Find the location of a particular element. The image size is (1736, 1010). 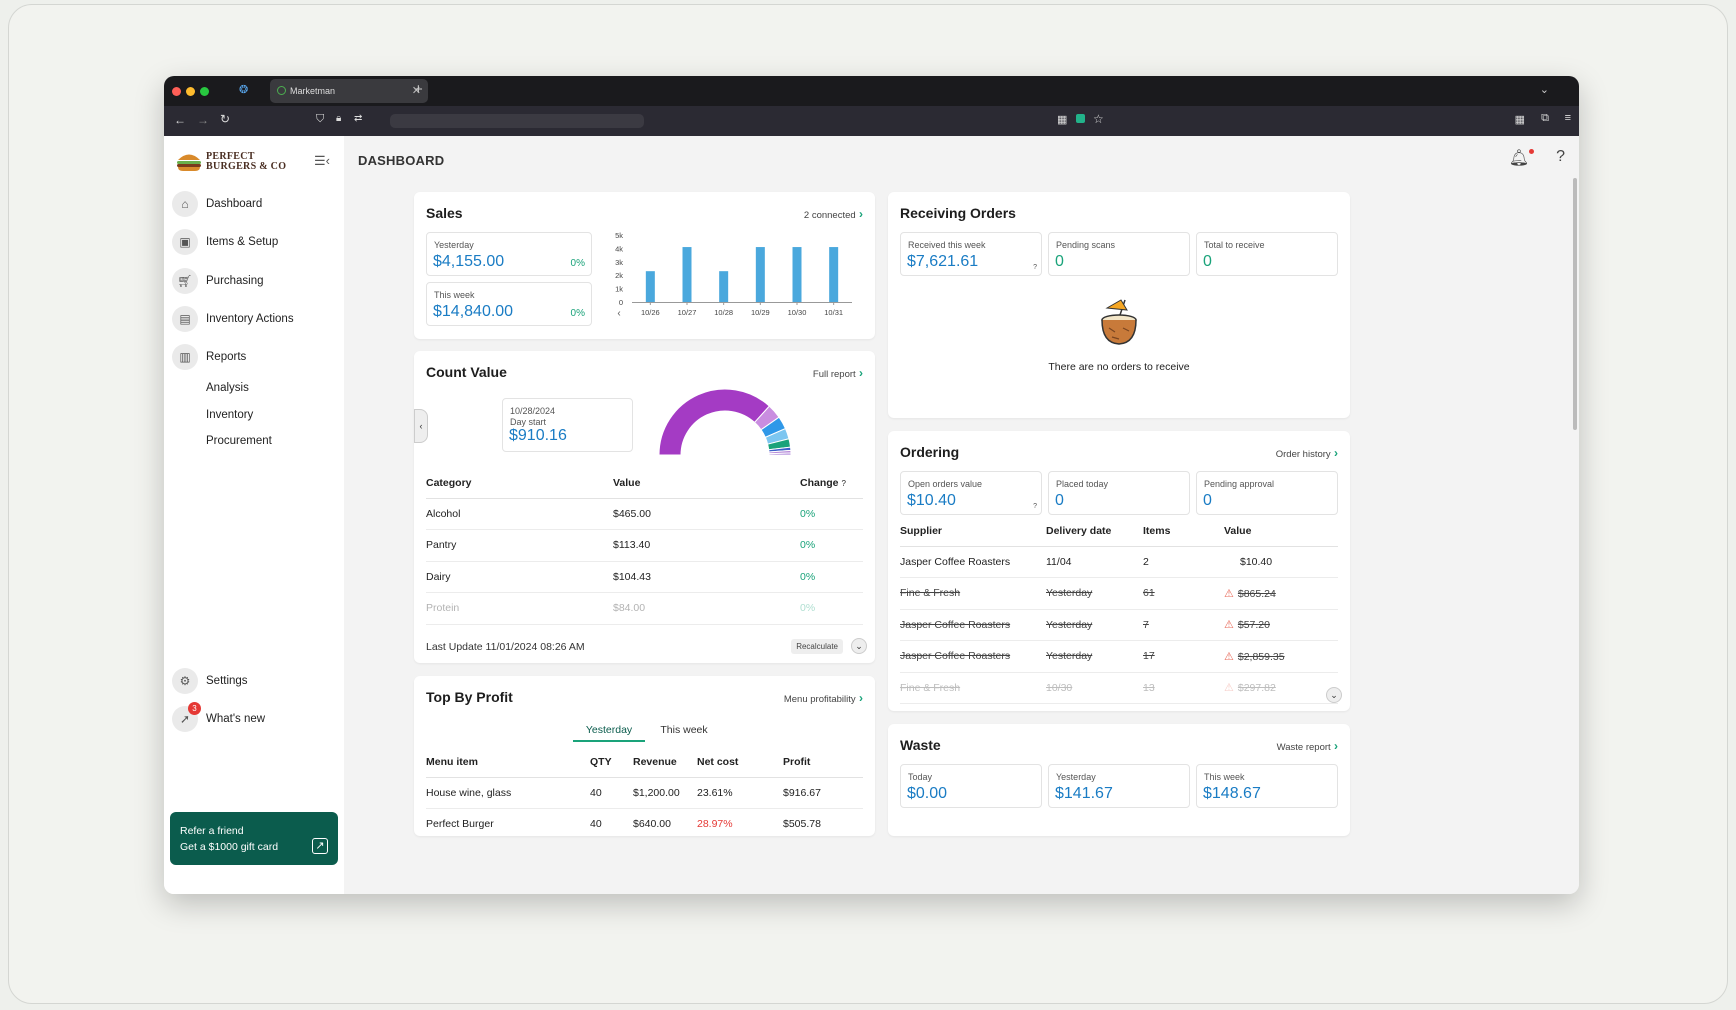

reload-icon: ↻ is located at coordinates (225, 119).